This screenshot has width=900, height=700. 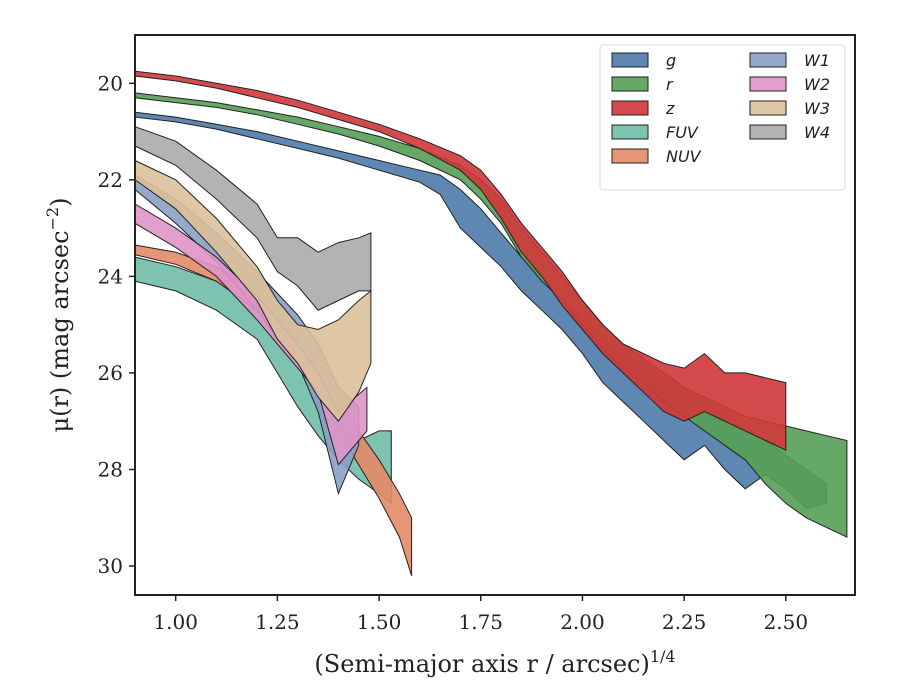 I want to click on legend: grz FUV NUV W1 W2 W3 W4, so click(x=722, y=117).